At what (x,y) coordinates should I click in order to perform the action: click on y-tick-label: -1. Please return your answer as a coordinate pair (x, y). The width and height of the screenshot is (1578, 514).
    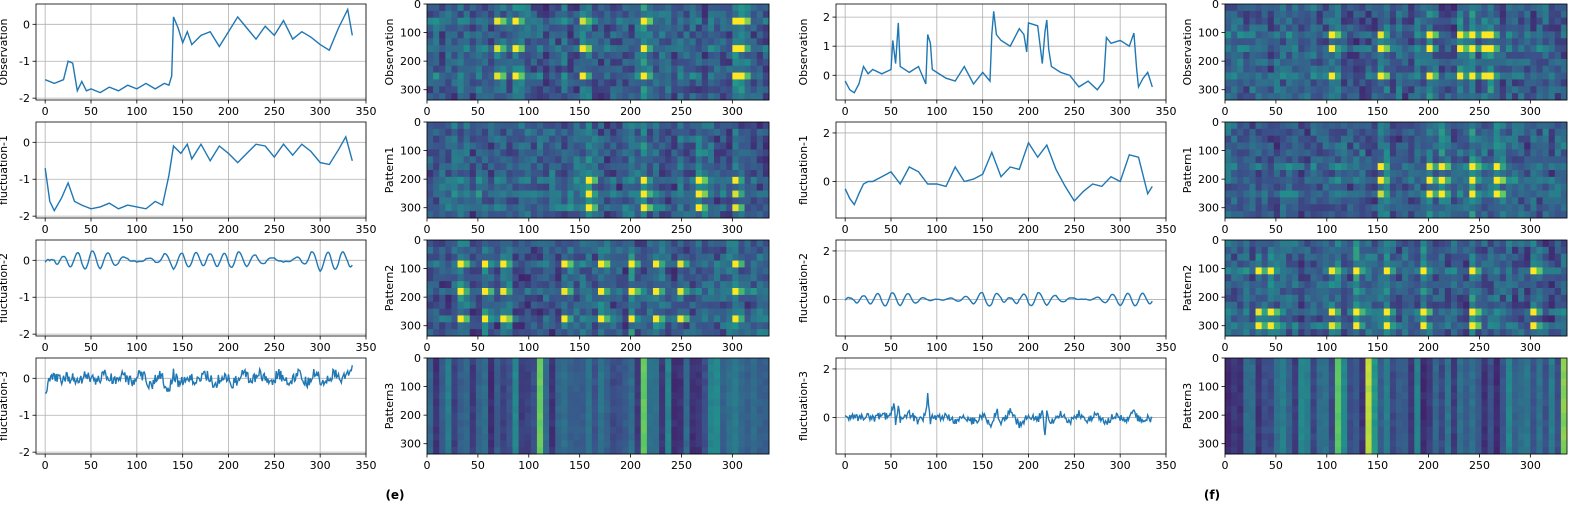
    Looking at the image, I should click on (24, 61).